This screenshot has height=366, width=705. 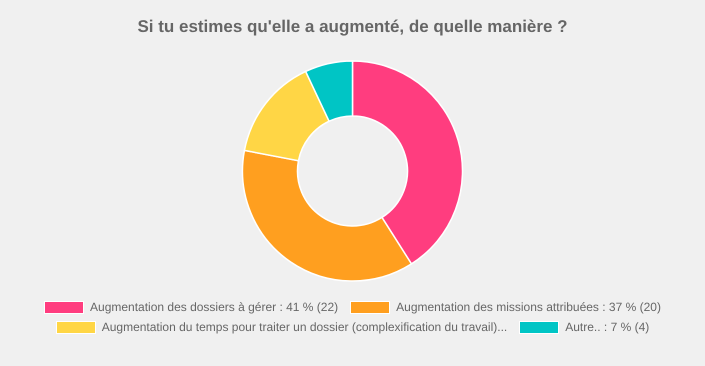 I want to click on legend-label: Augmentation des dossiers à gérer : 41 % (22), so click(x=214, y=307).